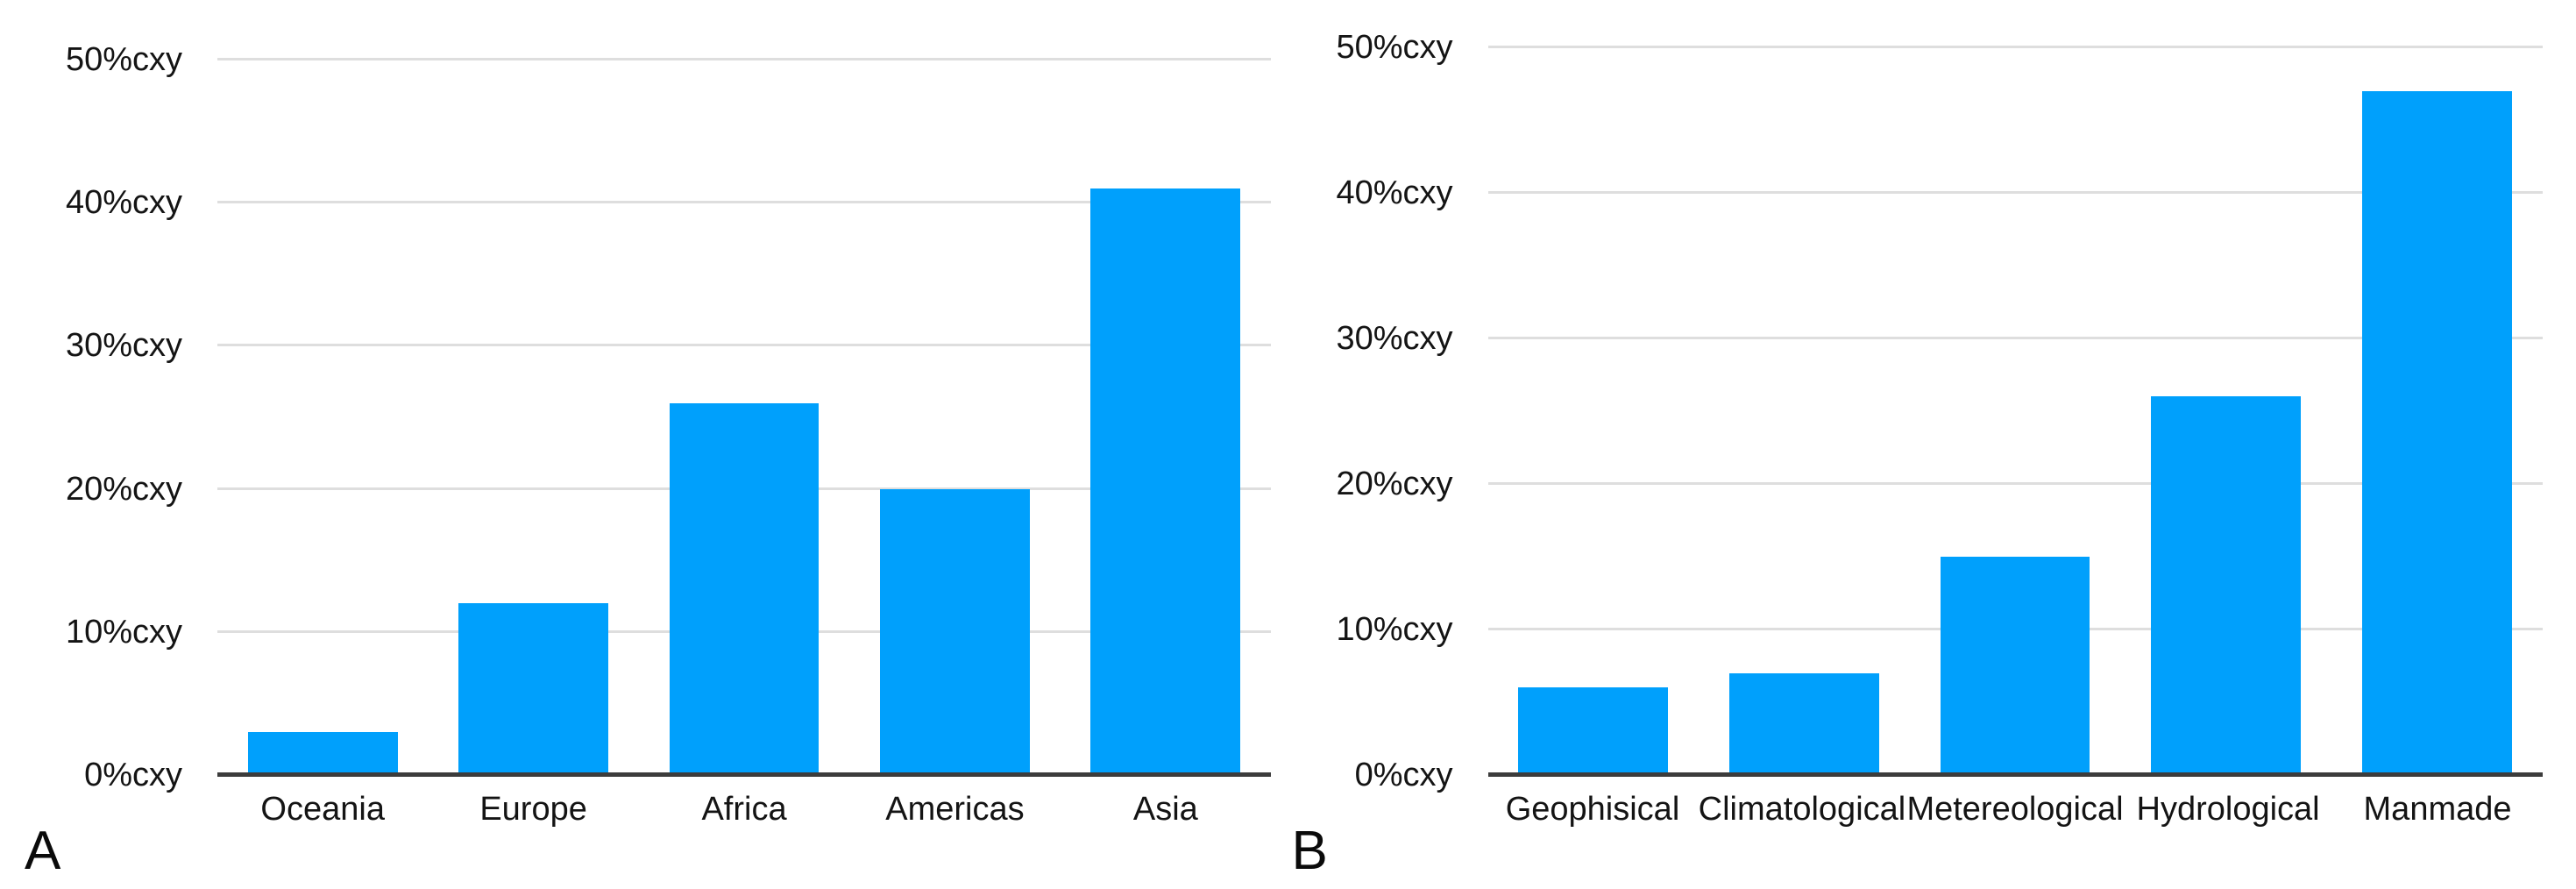 Image resolution: width=2576 pixels, height=889 pixels. What do you see at coordinates (322, 810) in the screenshot?
I see `x-tick-label-oceania: Oceania` at bounding box center [322, 810].